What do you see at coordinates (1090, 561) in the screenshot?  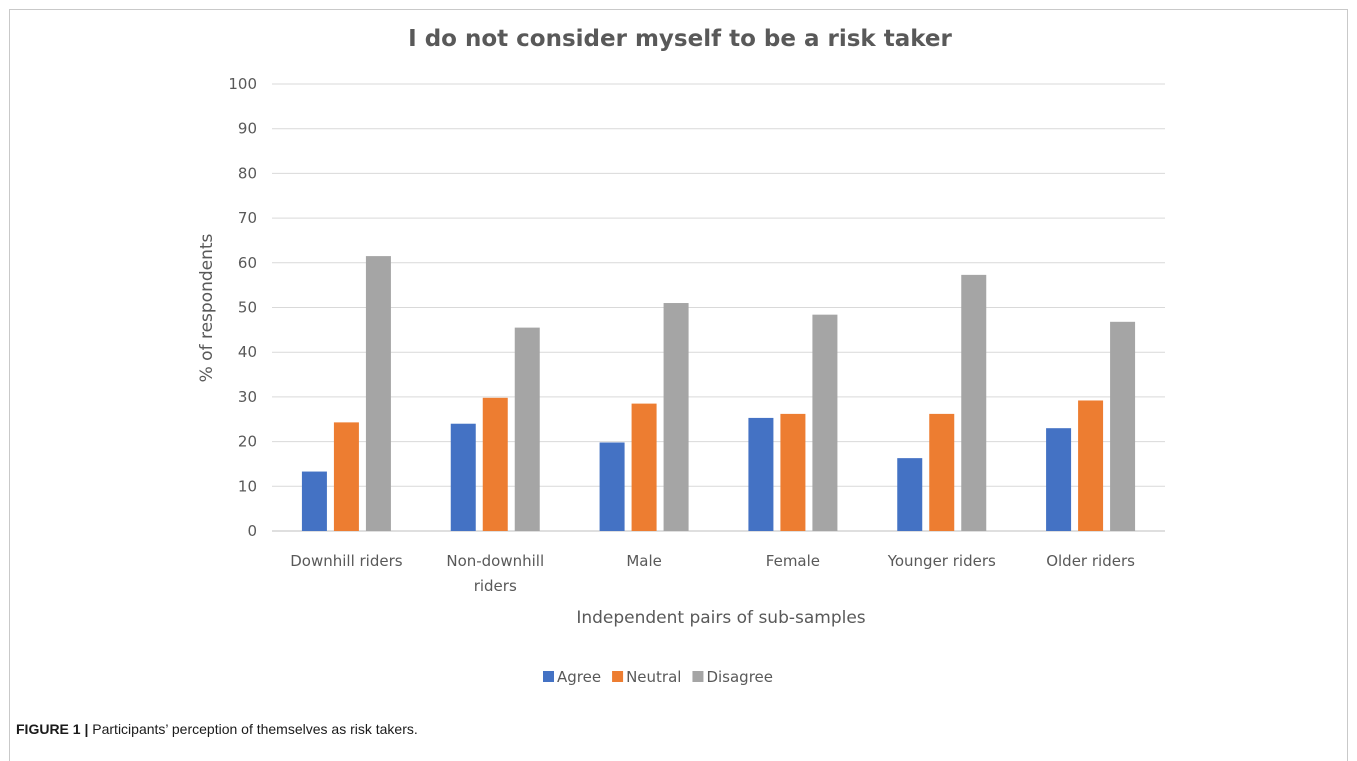 I see `x-tick-label: Older riders` at bounding box center [1090, 561].